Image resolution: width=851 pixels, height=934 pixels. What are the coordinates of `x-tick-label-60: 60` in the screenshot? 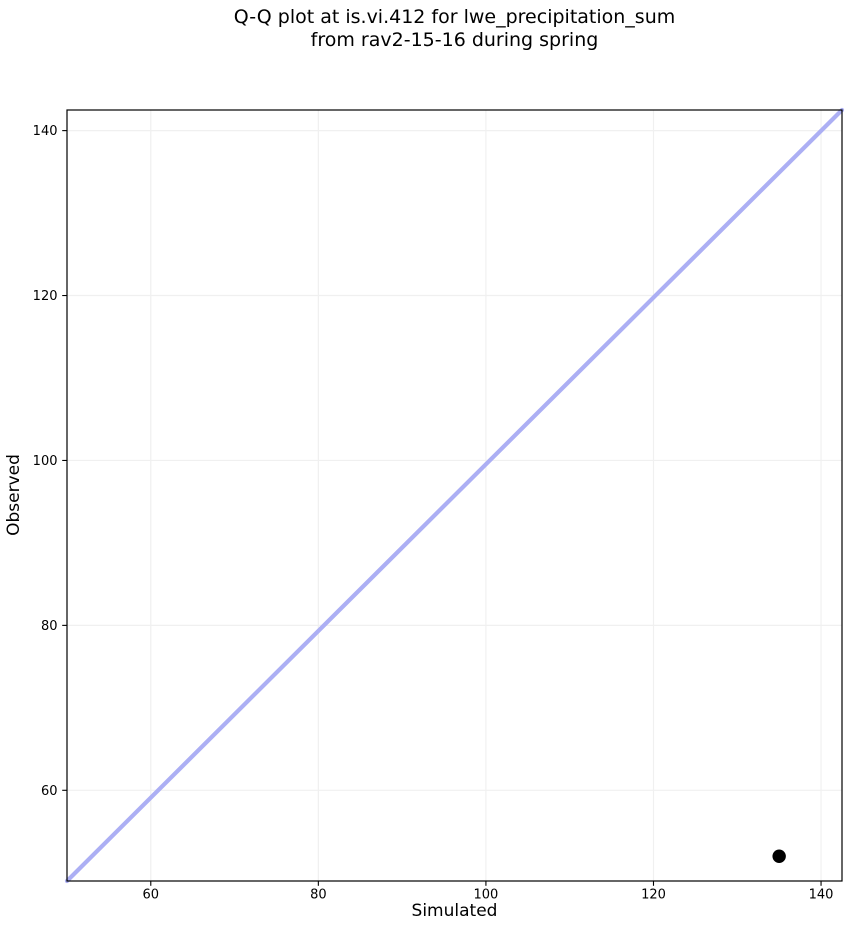 It's located at (151, 895).